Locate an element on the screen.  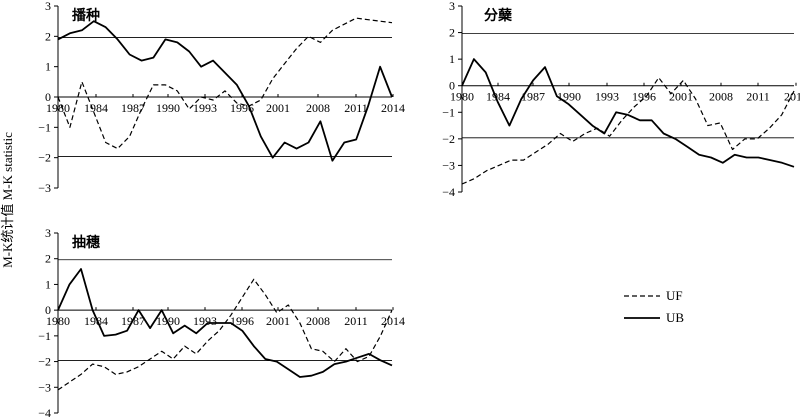
legend: UF UB is located at coordinates (654, 306).